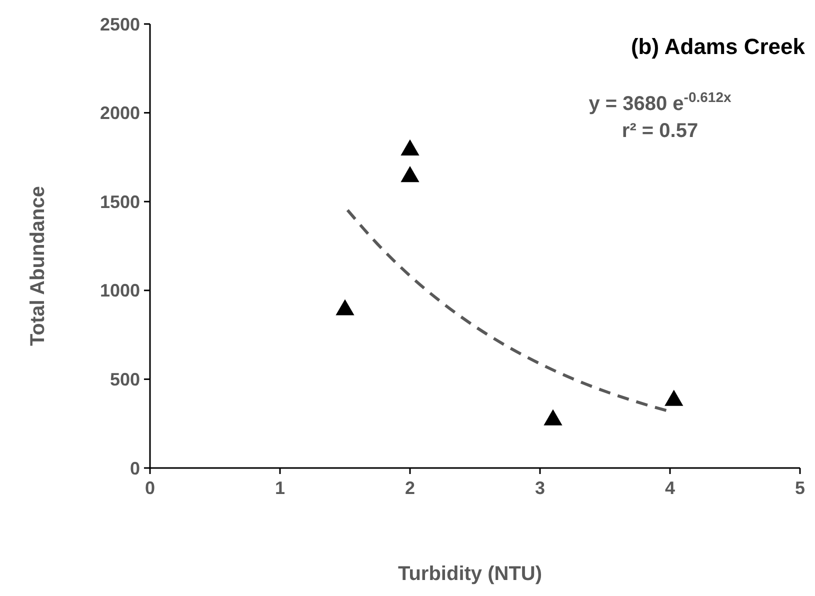 The height and width of the screenshot is (596, 815). I want to click on annotation: r² = 0.57, so click(660, 131).